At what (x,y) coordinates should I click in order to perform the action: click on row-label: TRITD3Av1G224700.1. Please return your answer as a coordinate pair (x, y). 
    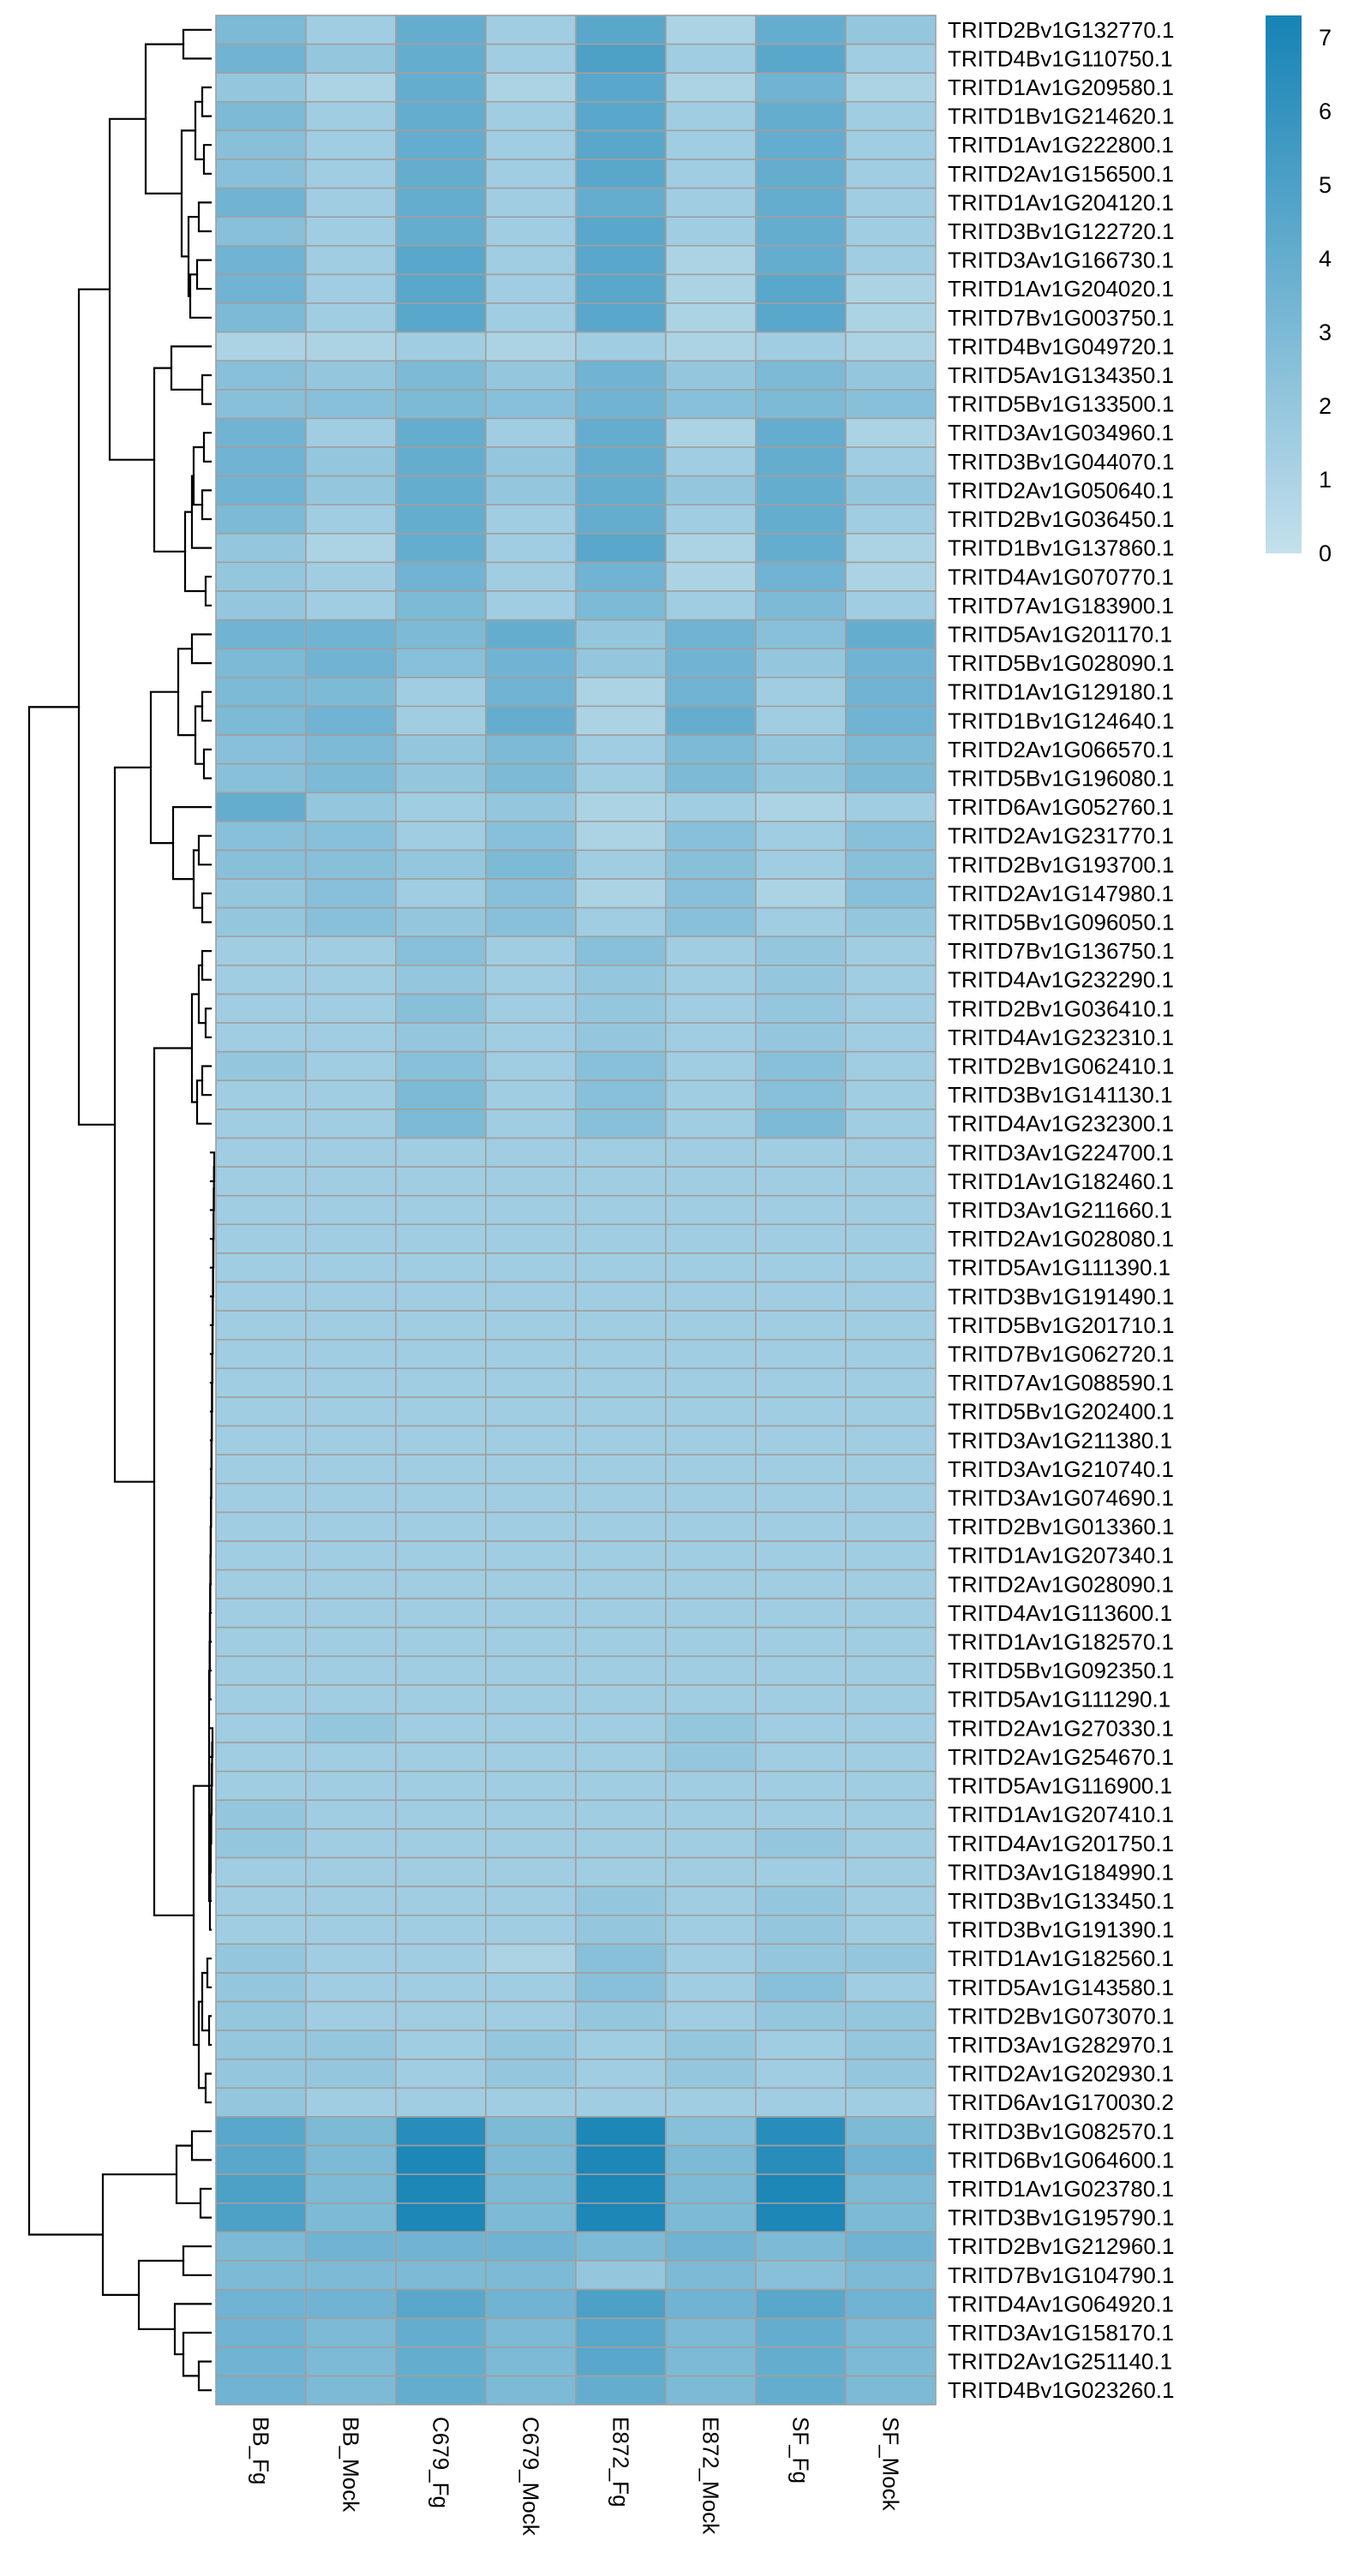
    Looking at the image, I should click on (1061, 1152).